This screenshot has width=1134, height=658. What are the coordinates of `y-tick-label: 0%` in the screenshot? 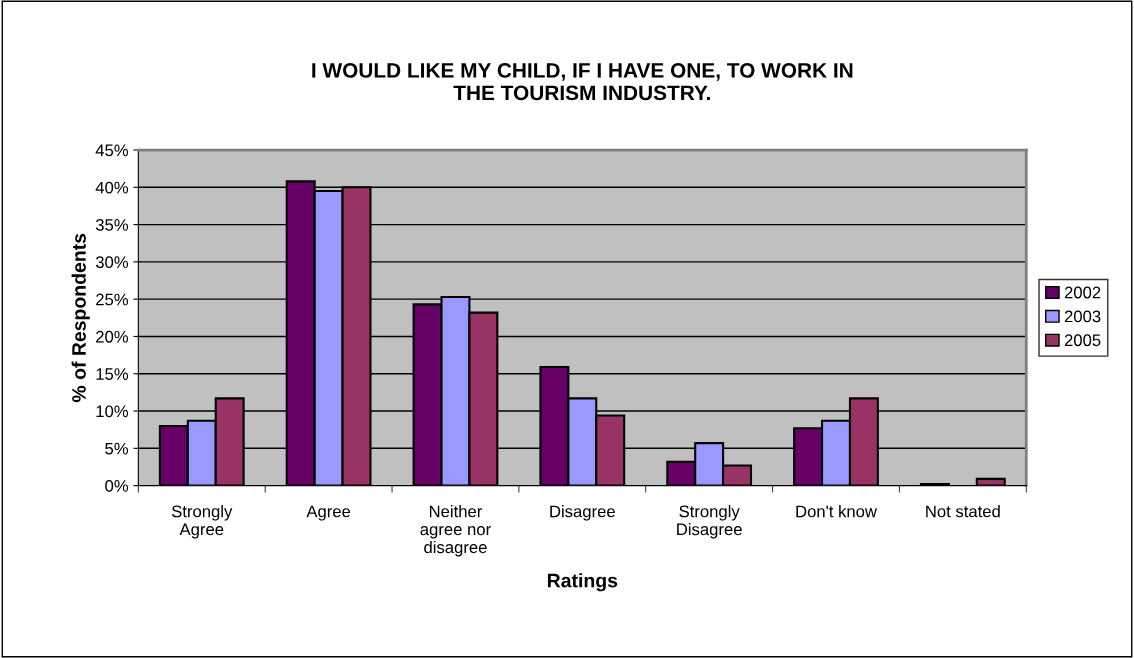 It's located at (117, 486).